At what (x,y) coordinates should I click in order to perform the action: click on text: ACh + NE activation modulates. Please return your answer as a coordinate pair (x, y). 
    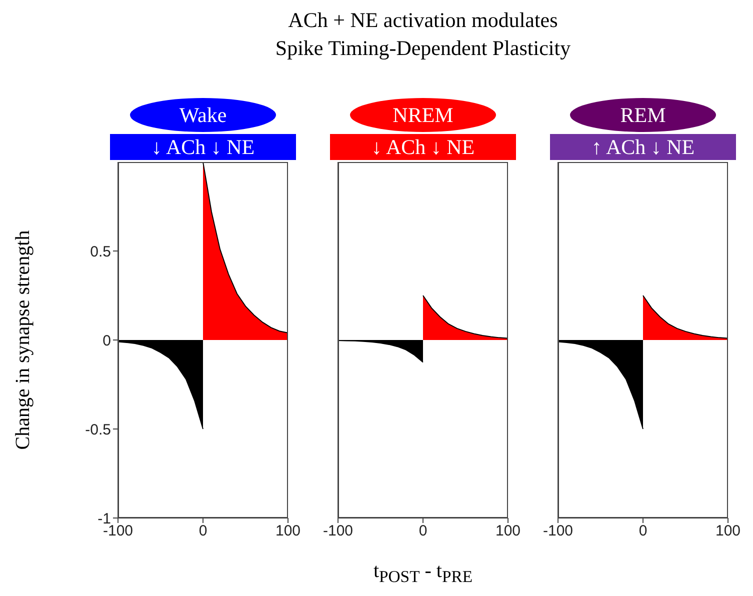
    Looking at the image, I should click on (423, 20).